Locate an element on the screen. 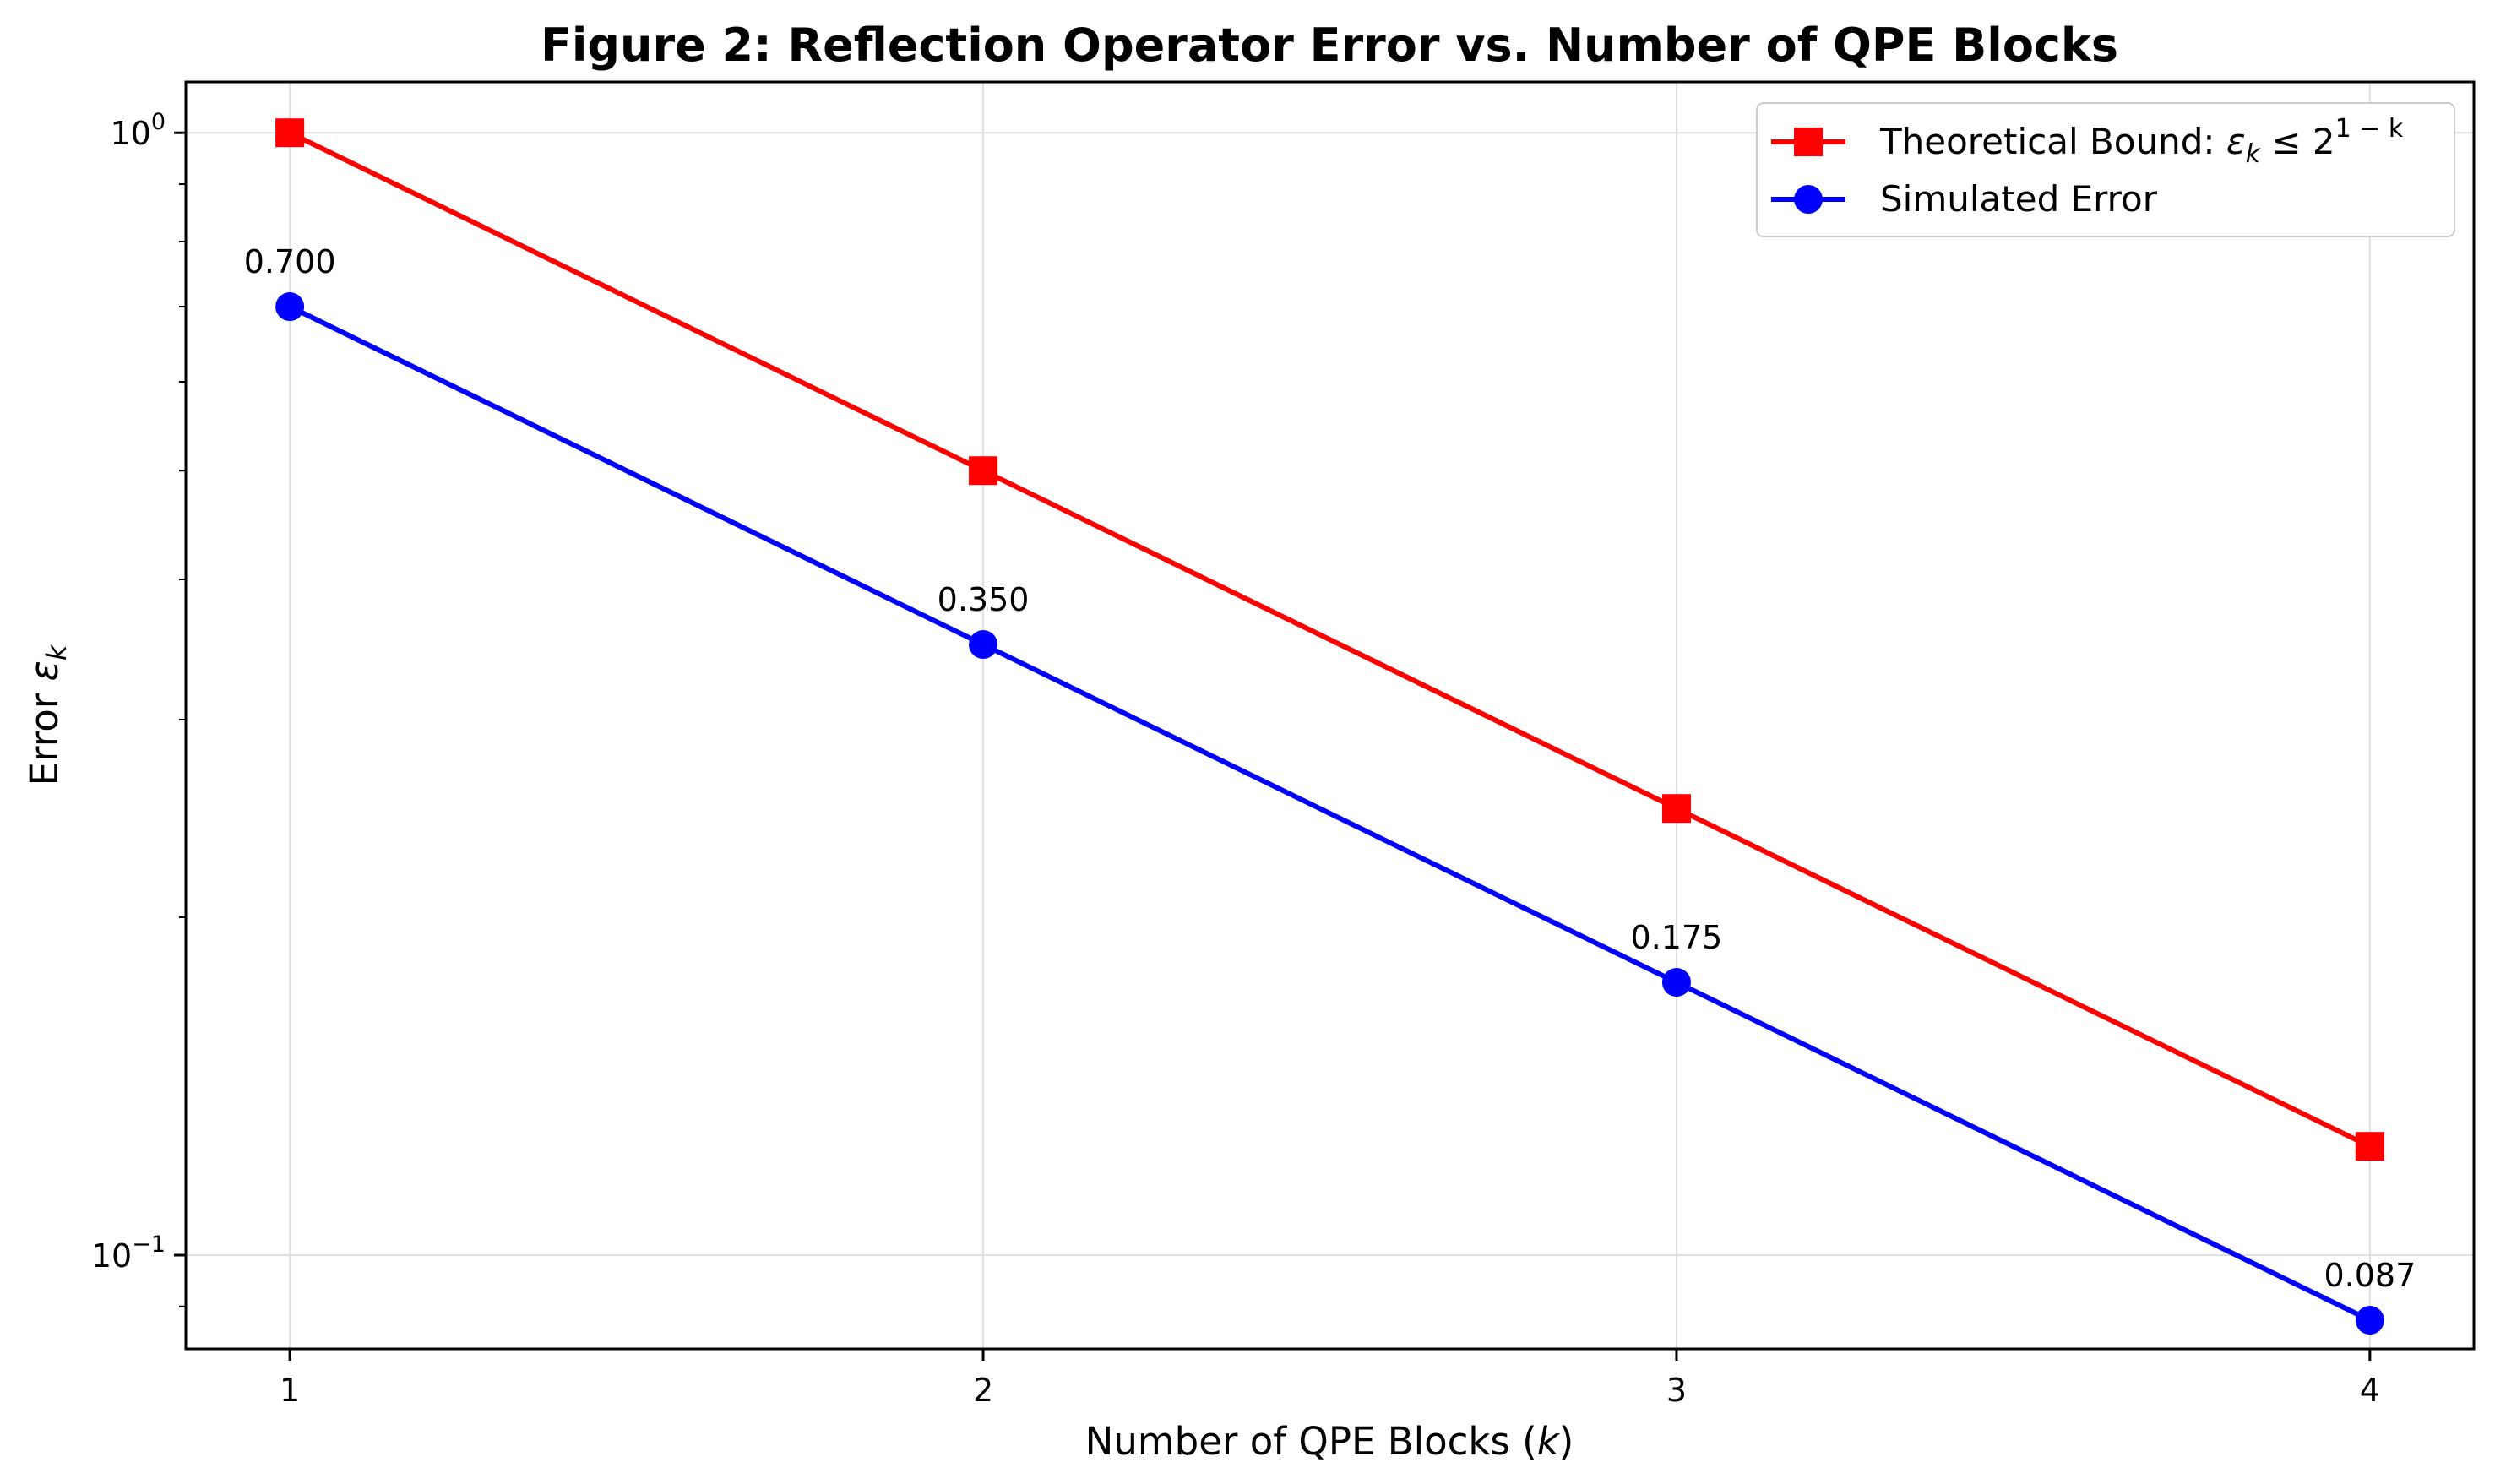 The height and width of the screenshot is (1484, 2495). x-axis-label-text: Number of QPE Blocks ( is located at coordinates (1311, 1441).